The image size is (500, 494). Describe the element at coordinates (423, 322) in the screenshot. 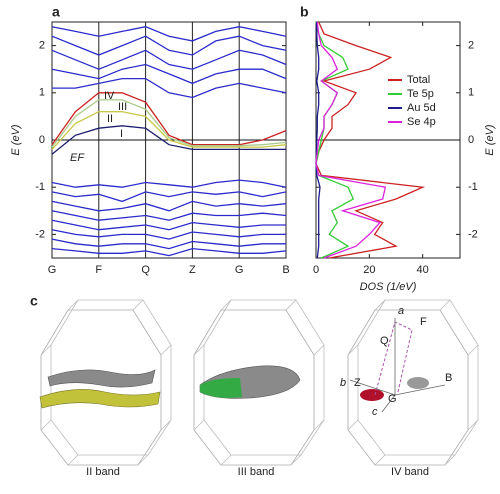

I see `point-label: F` at that location.